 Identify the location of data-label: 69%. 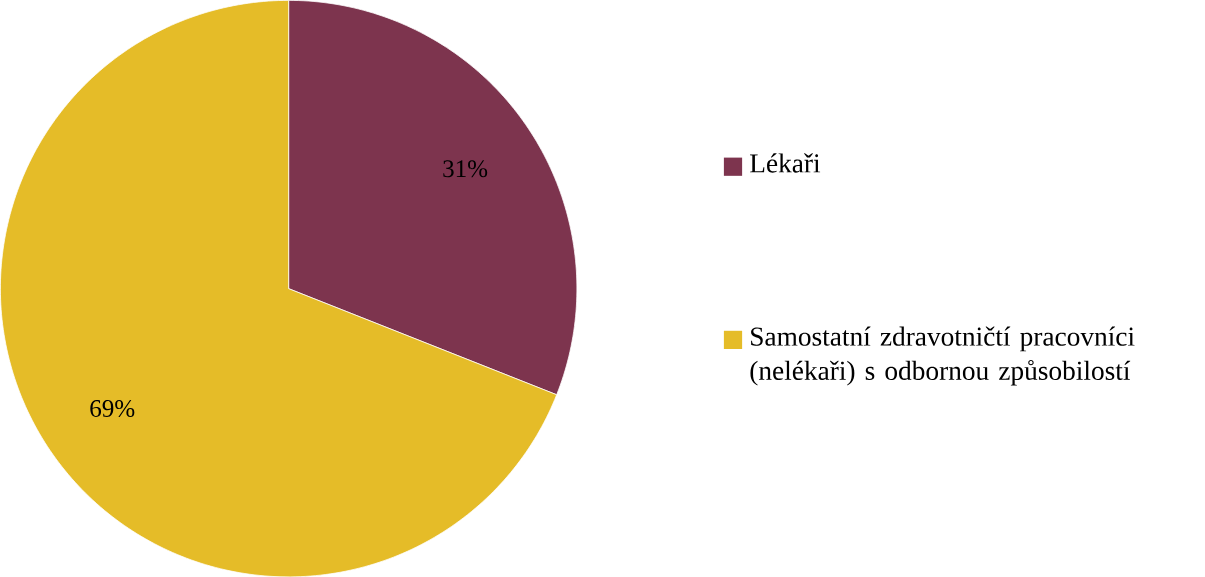
(112, 408).